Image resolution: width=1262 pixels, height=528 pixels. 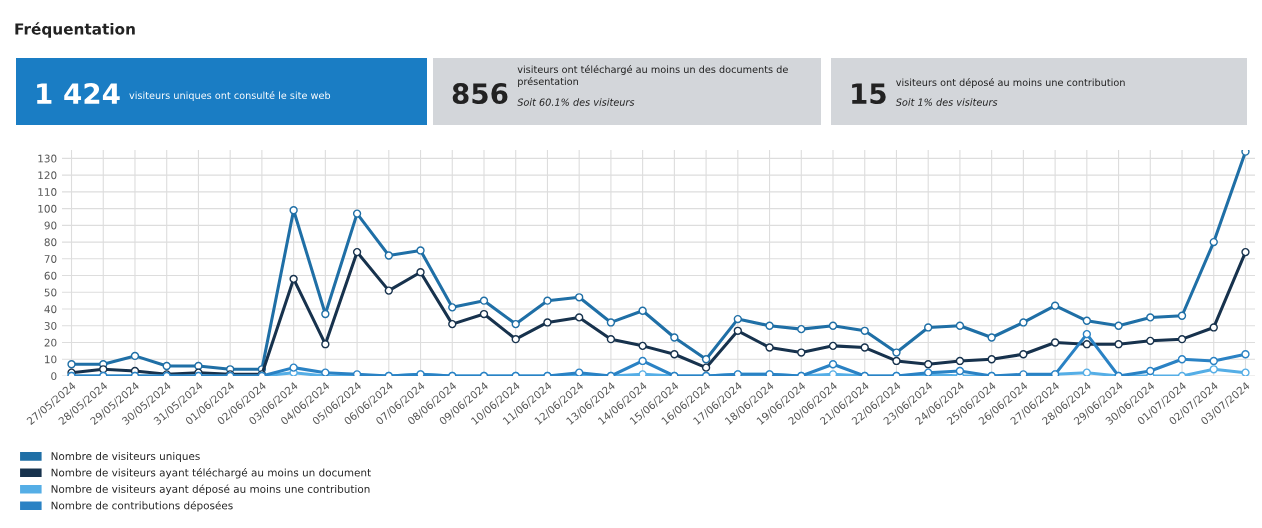 I want to click on y-tick-label: 0, so click(x=54, y=376).